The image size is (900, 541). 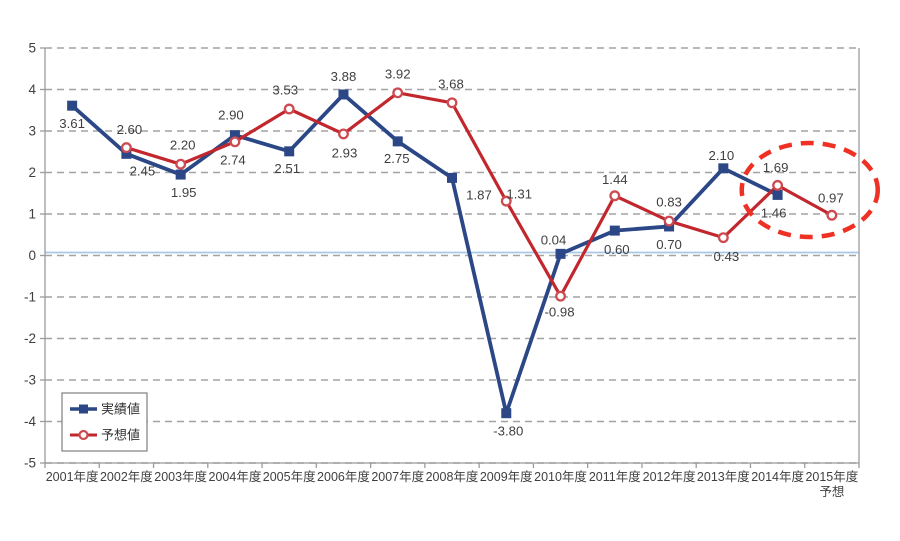 I want to click on data-point-label: 3.61, so click(x=72, y=123).